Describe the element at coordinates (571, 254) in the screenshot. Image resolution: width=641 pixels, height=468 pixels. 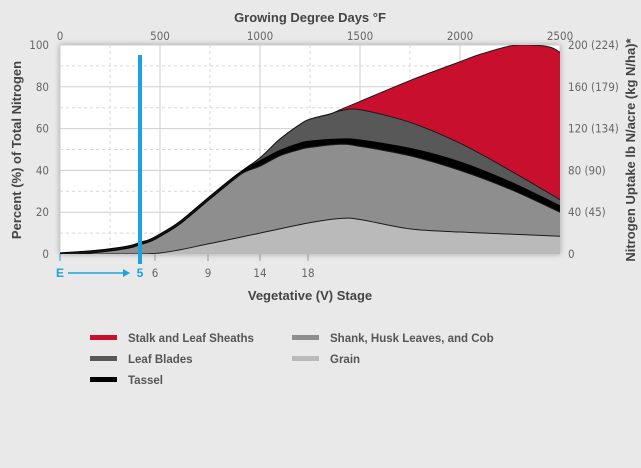
I see `right-tick-label: 0` at that location.